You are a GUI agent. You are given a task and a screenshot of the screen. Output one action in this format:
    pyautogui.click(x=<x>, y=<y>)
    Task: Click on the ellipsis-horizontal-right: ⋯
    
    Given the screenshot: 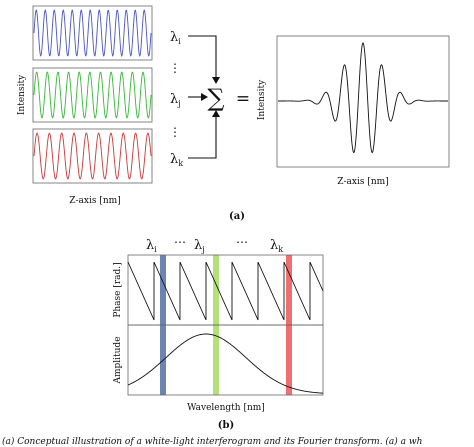 What is the action you would take?
    pyautogui.click(x=242, y=242)
    